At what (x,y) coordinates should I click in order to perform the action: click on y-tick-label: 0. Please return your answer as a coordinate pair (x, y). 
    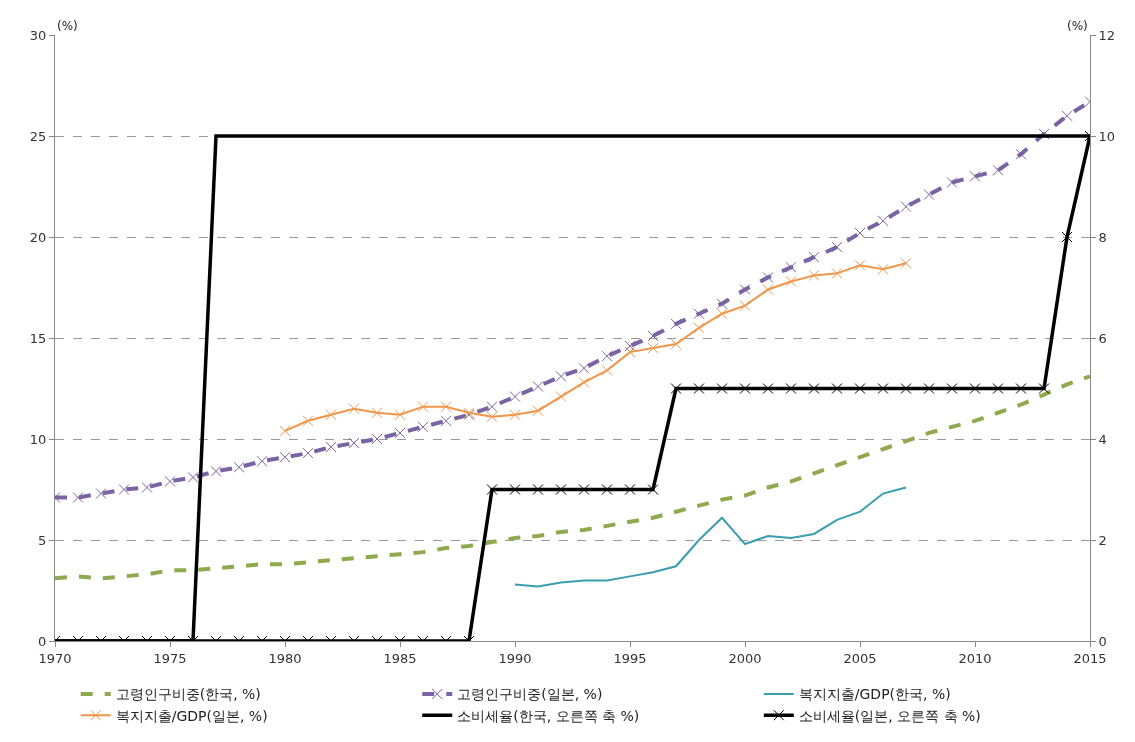
    Looking at the image, I should click on (42, 641).